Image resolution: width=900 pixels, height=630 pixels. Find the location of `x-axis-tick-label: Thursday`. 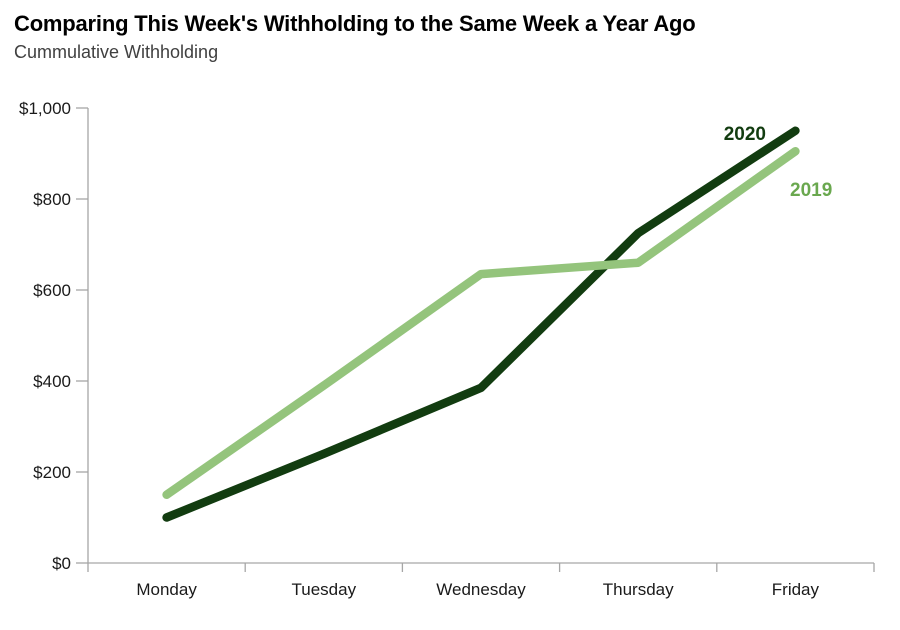

x-axis-tick-label: Thursday is located at coordinates (638, 589).